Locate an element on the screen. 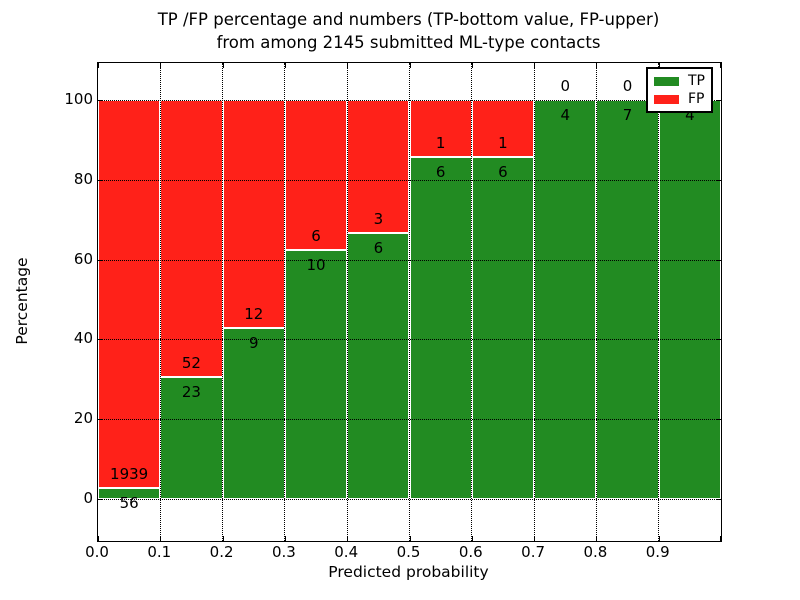  bar-count-label-tp: 10 is located at coordinates (316, 264).